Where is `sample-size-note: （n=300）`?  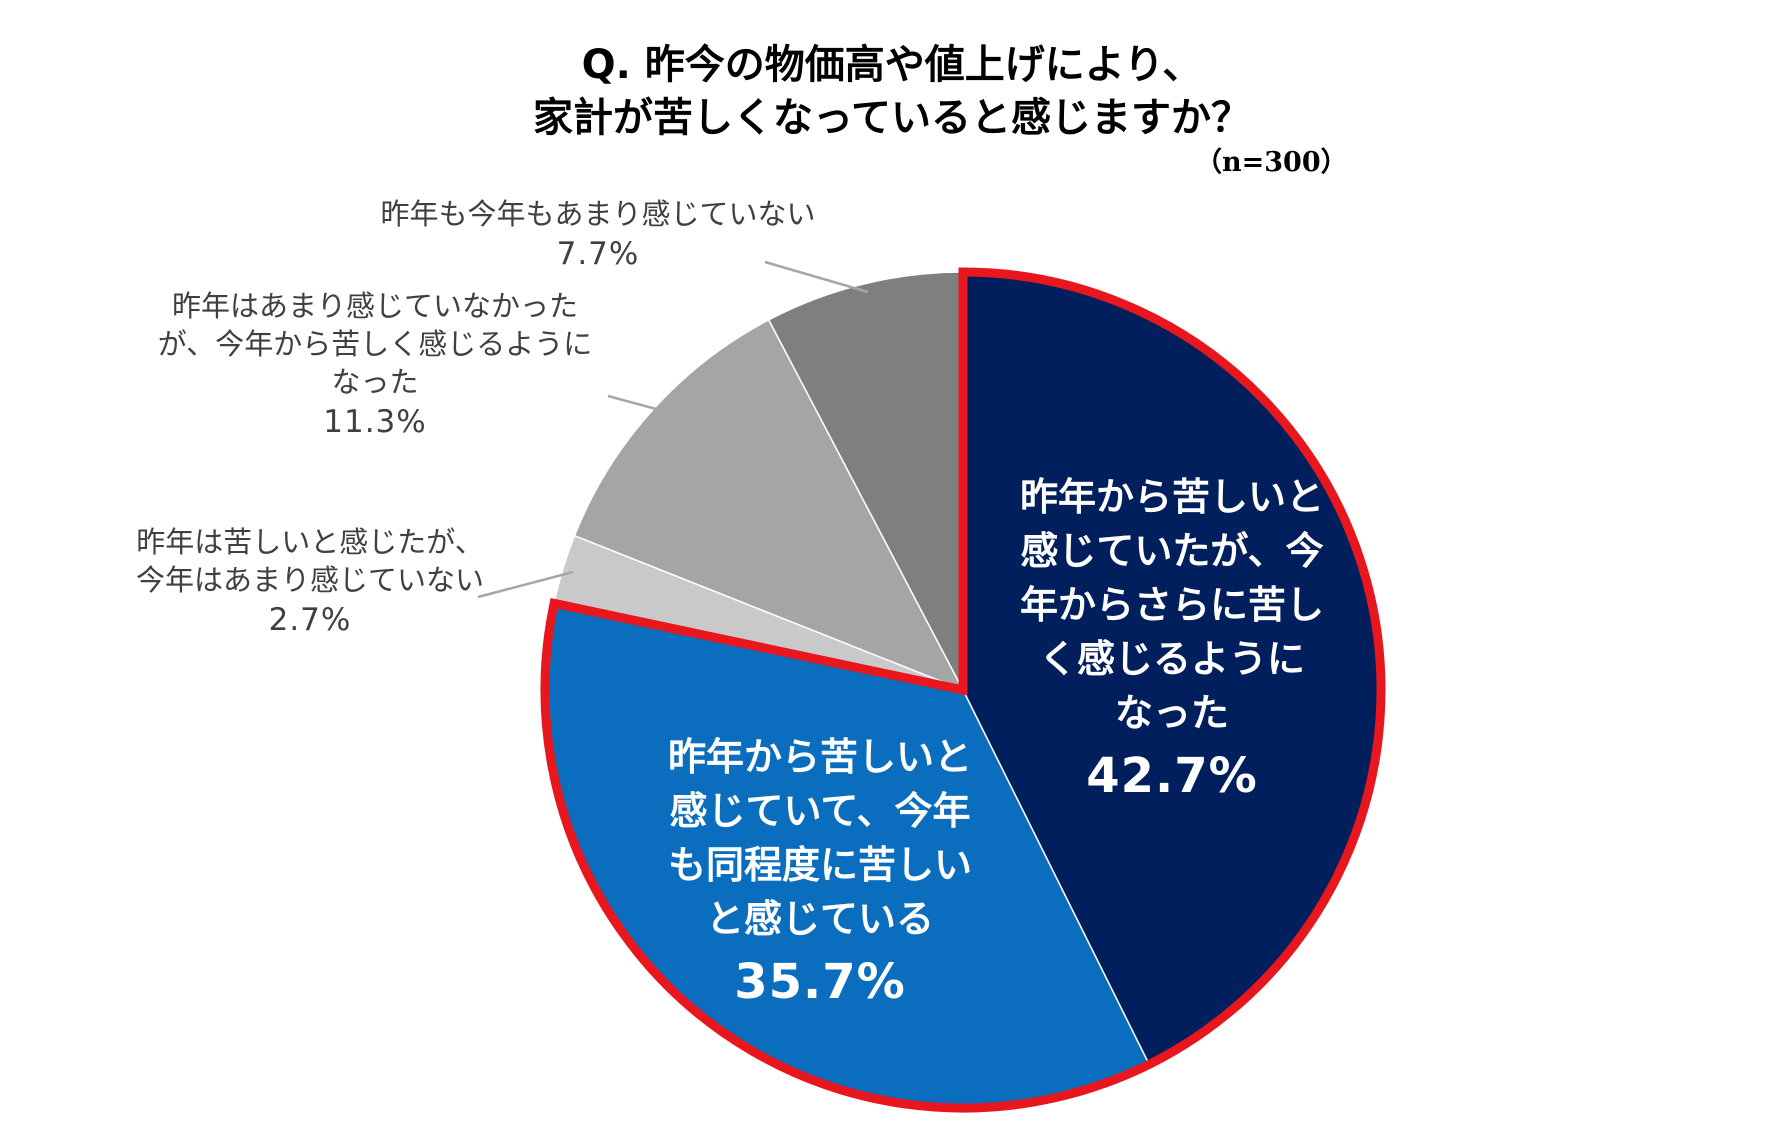 sample-size-note: （n=300） is located at coordinates (1271, 162).